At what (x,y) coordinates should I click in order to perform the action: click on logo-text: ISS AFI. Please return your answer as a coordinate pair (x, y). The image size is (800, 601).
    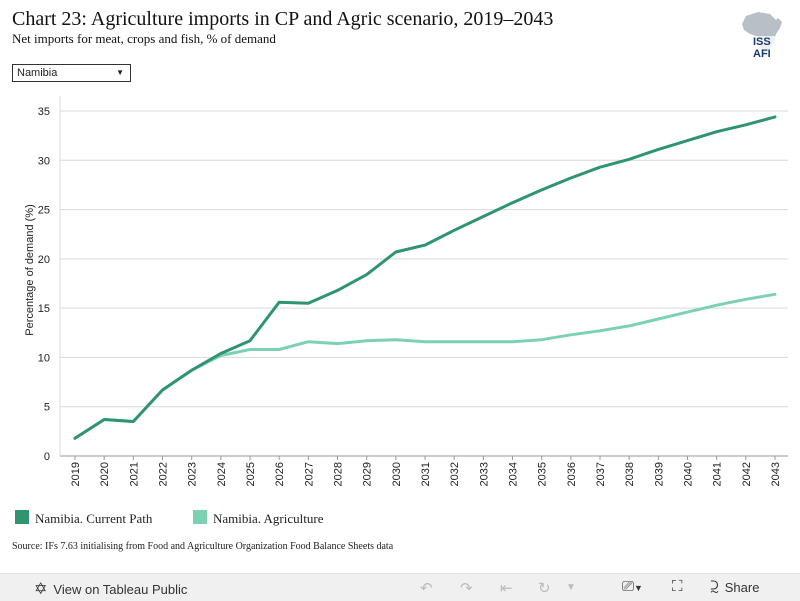
    Looking at the image, I should click on (772, 48).